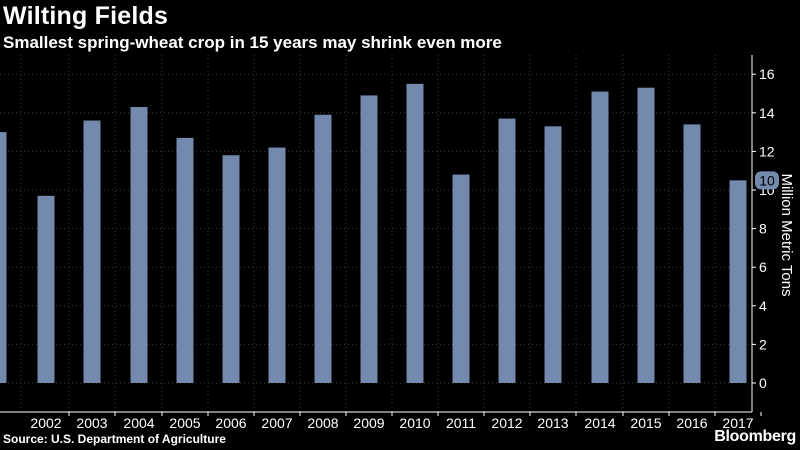  What do you see at coordinates (86, 16) in the screenshot?
I see `chart-title: Wilting Fields` at bounding box center [86, 16].